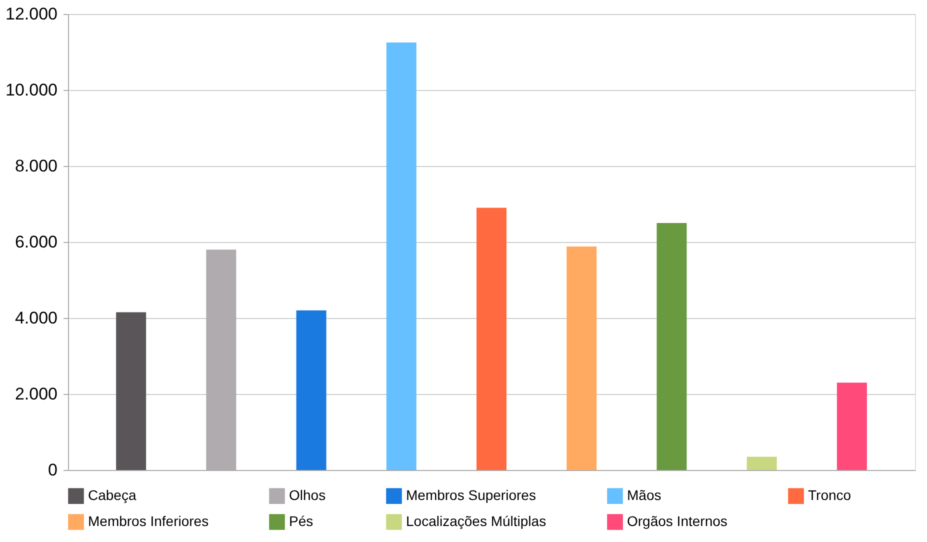 The height and width of the screenshot is (542, 927). Describe the element at coordinates (148, 521) in the screenshot. I see `legend-label: Membros Inferiores` at that location.